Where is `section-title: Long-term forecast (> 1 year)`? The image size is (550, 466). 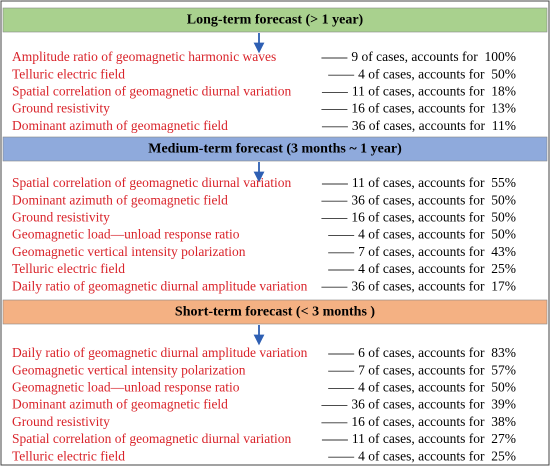 section-title: Long-term forecast (> 1 year) is located at coordinates (275, 20).